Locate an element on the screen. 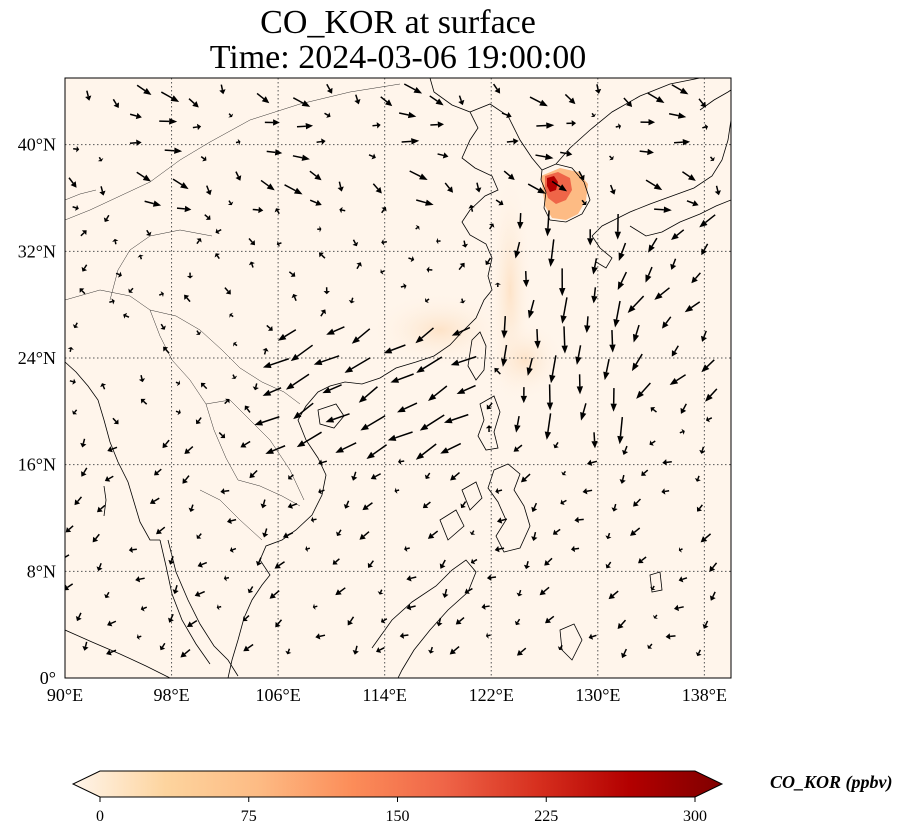 This screenshot has height=836, width=920. latitude-axis: 0° 8°N 16°N 24°N 32°N 40°N is located at coordinates (37, 411).